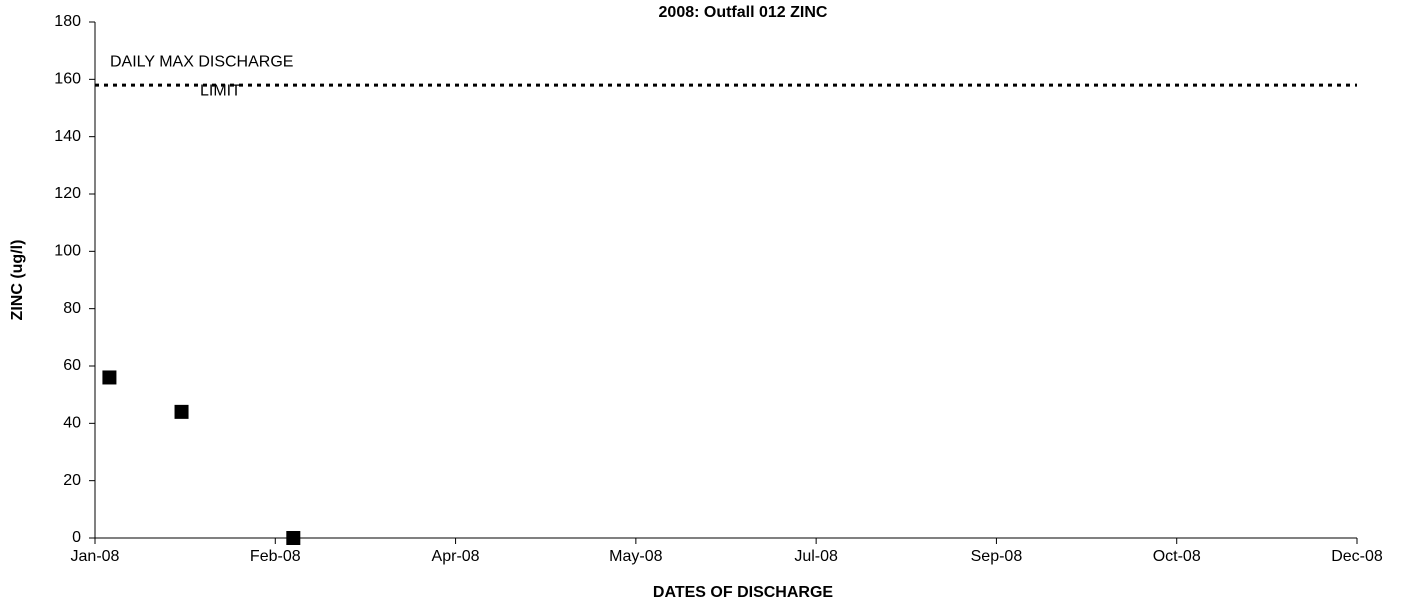  Describe the element at coordinates (95, 556) in the screenshot. I see `x-tick-label: Jan-08` at that location.